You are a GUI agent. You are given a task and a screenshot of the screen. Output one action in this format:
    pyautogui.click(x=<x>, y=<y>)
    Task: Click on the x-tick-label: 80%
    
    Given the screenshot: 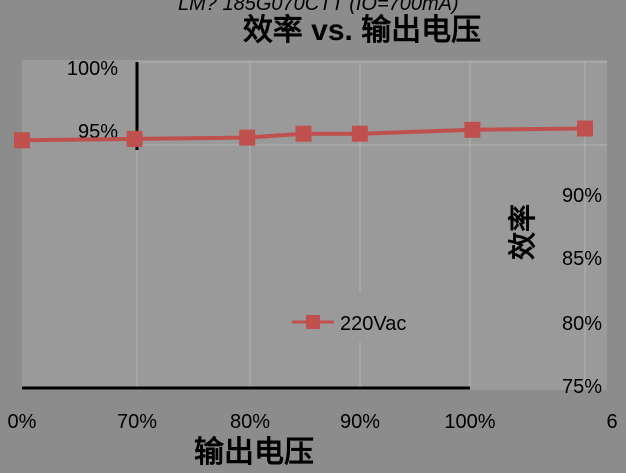 What is the action you would take?
    pyautogui.click(x=250, y=422)
    